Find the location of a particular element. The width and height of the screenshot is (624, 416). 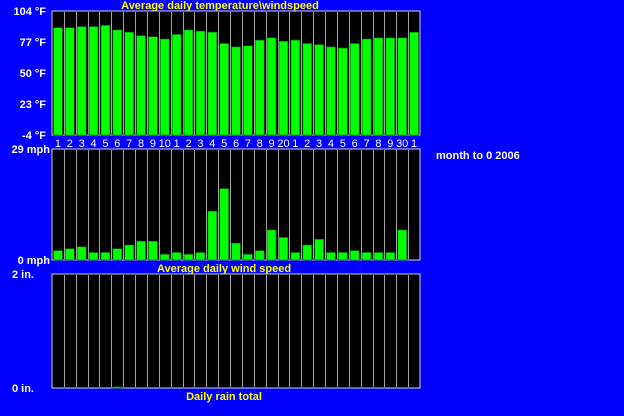

wind-chart-title: Average daily wind speed is located at coordinates (224, 269).